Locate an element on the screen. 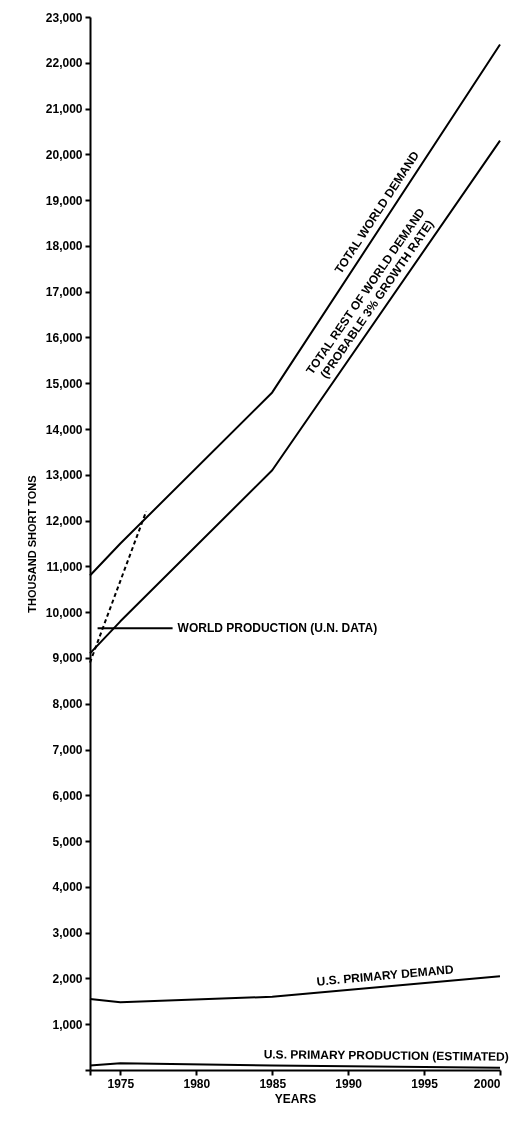 This screenshot has width=531, height=1139. series-label: U.S. PRIMARY PRODUCTION (ESTIMATED) is located at coordinates (386, 1055).